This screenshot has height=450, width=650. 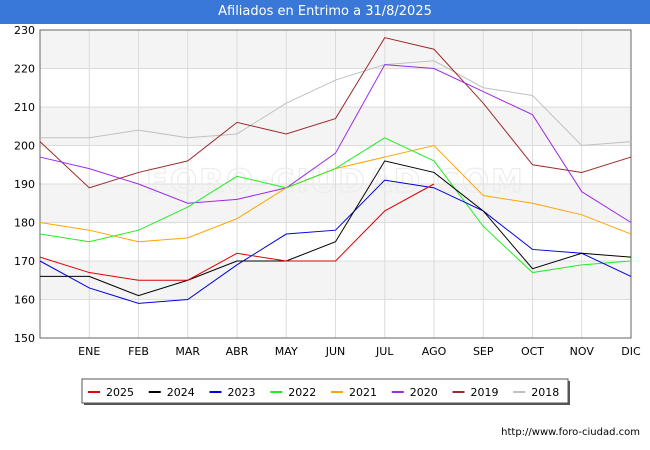 What do you see at coordinates (24, 146) in the screenshot?
I see `y-tick-label: 200` at bounding box center [24, 146].